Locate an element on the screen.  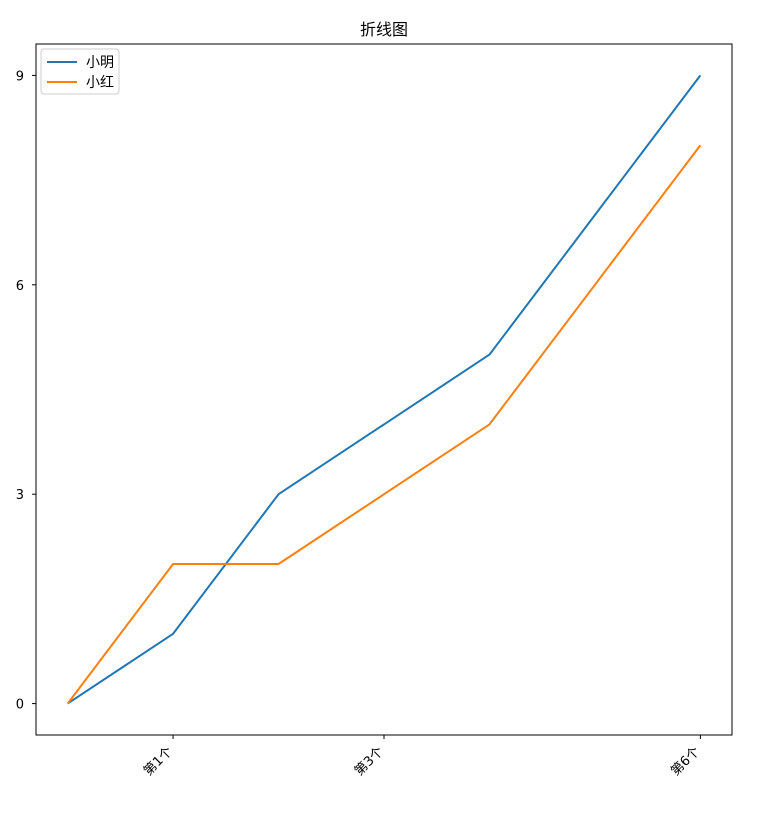
x-tick-label: 第6个 is located at coordinates (685, 761).